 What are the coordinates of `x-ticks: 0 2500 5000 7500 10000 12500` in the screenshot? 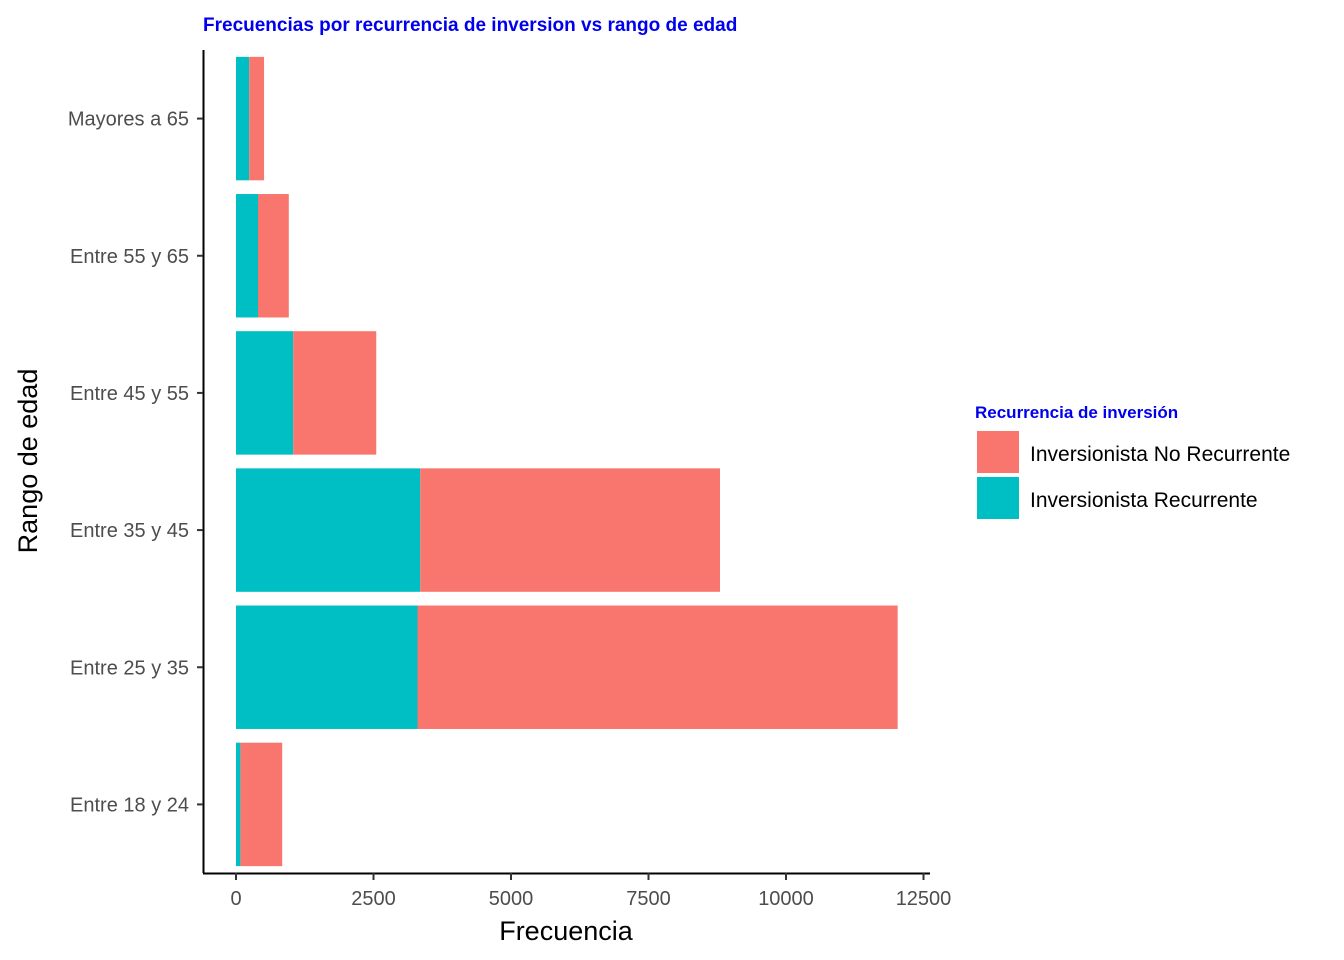 It's located at (590, 891).